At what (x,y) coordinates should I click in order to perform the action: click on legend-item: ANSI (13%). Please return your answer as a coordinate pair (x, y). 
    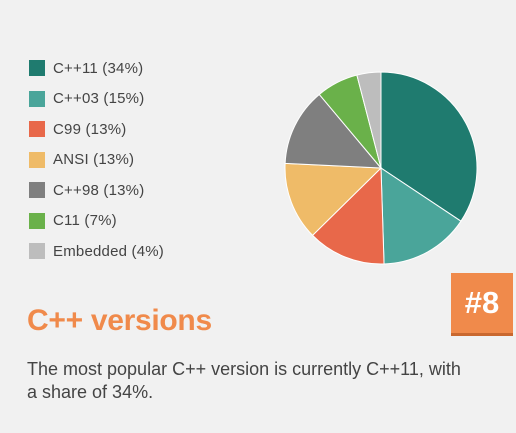
    Looking at the image, I should click on (96, 160).